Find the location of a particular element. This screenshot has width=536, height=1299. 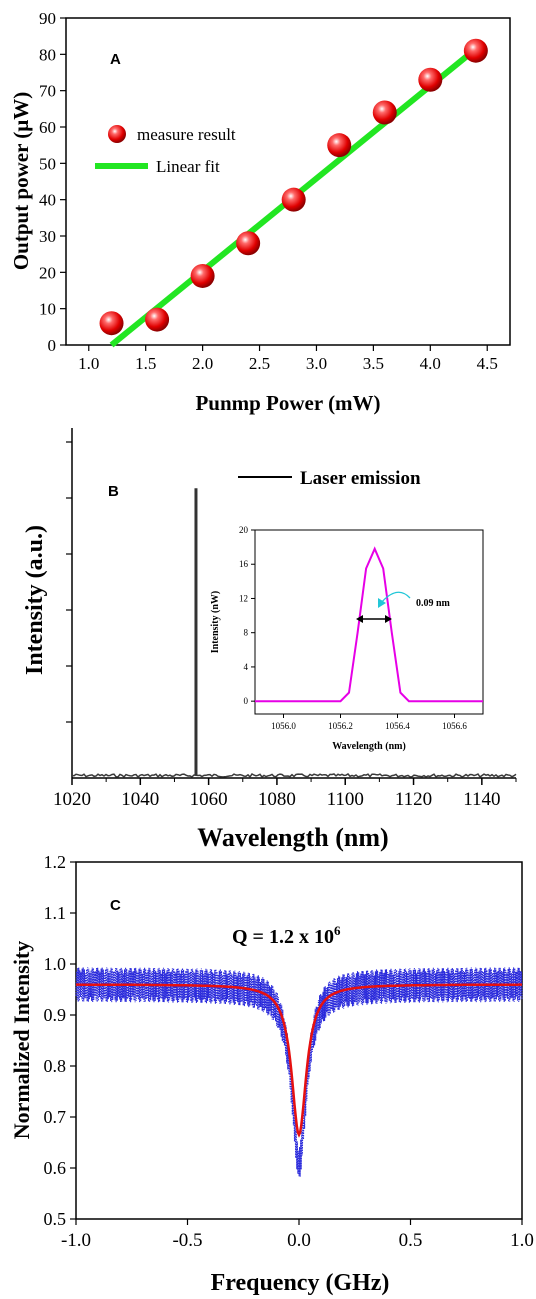

x-tick-label: 2.5 is located at coordinates (259, 363).